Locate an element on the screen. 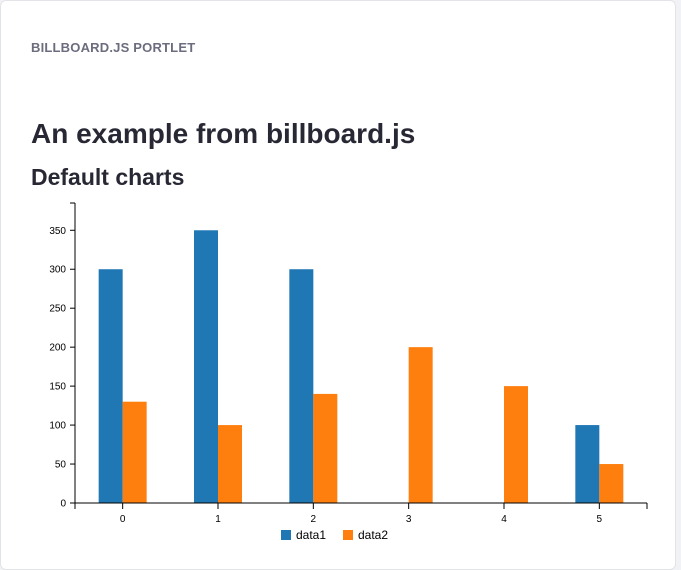 This screenshot has width=681, height=570. y-tick-label-0: 0 is located at coordinates (63, 504).